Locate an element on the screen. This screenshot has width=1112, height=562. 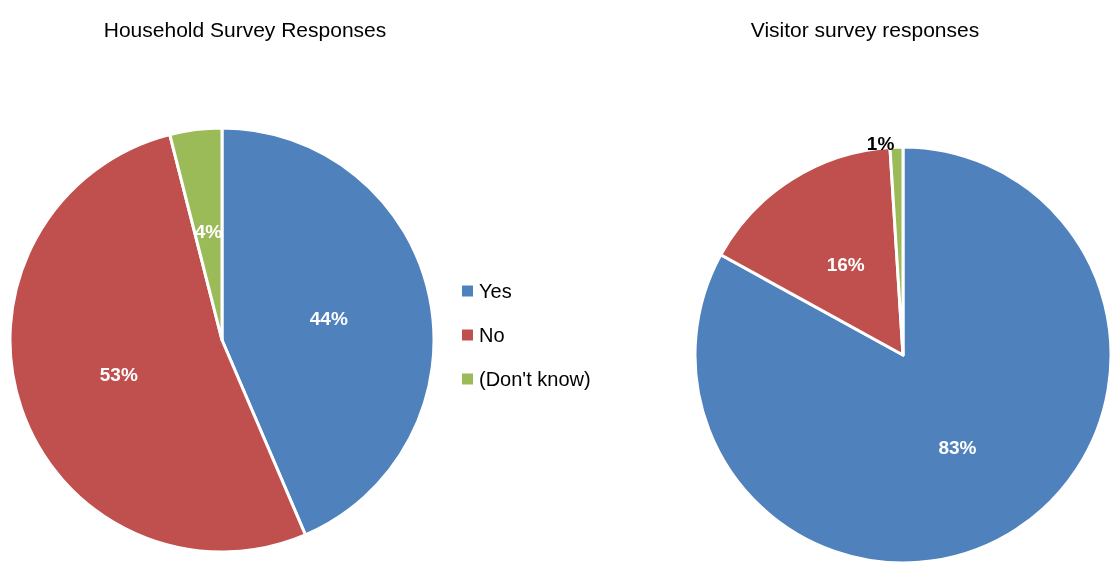
legend-label: No is located at coordinates (492, 335).